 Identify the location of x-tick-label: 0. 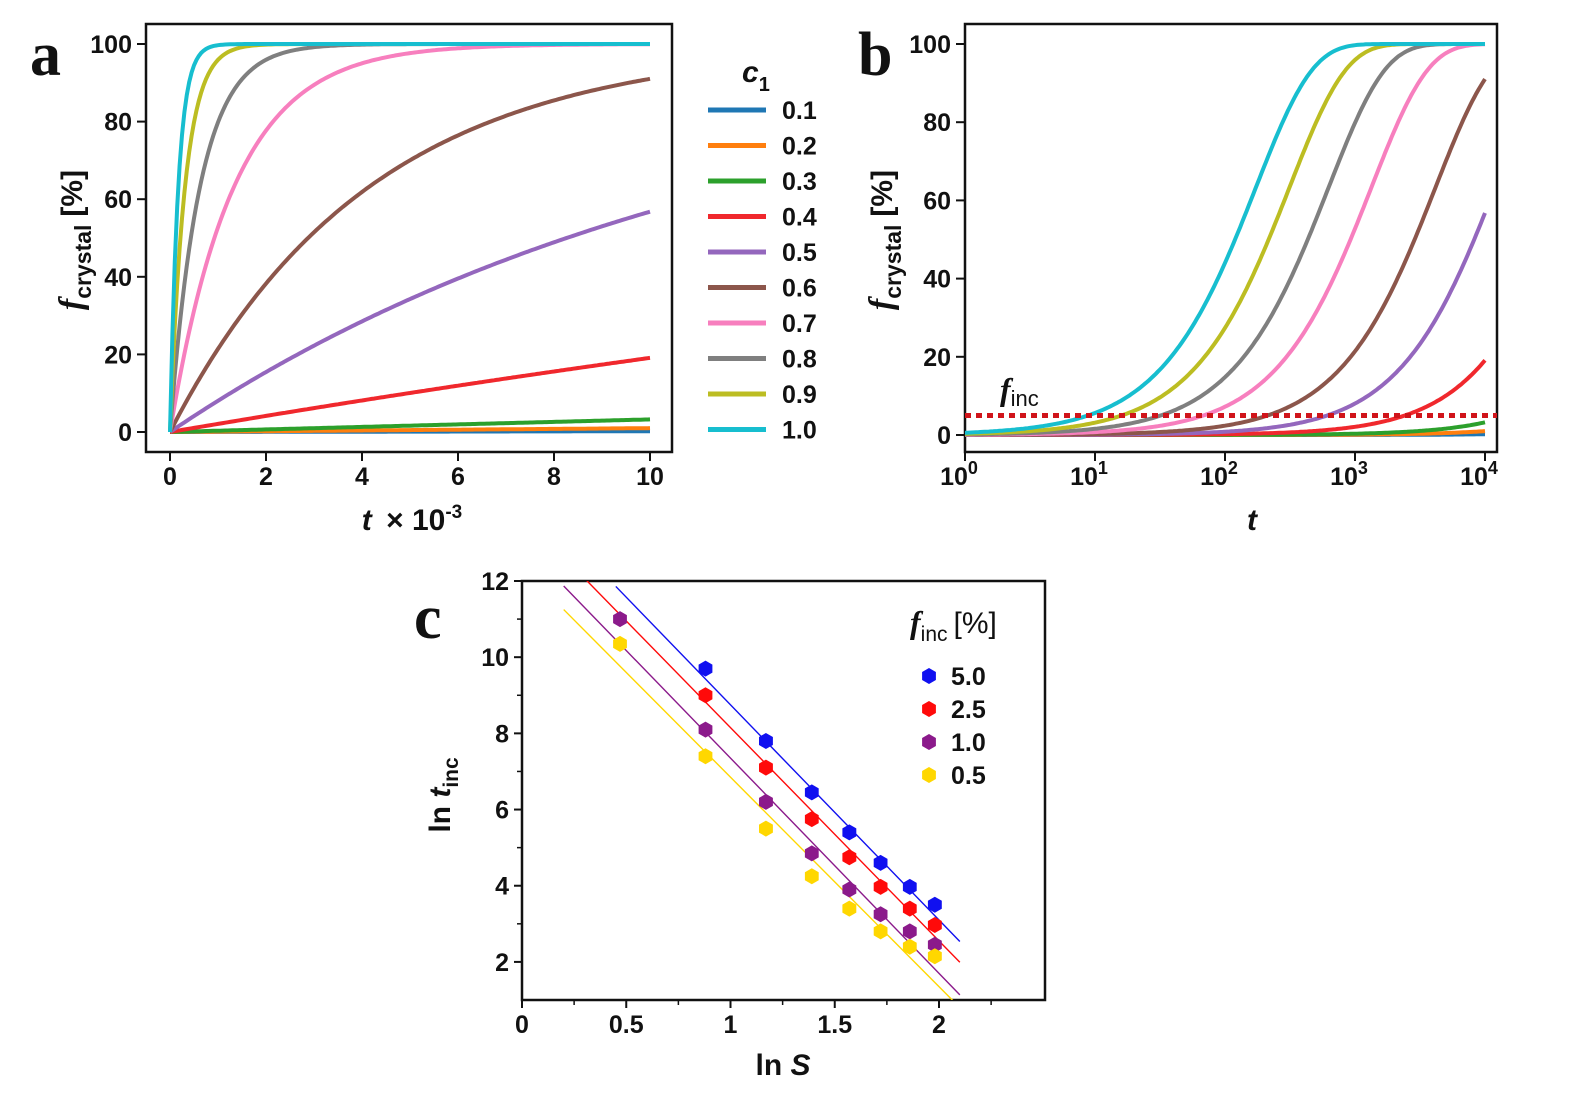
(170, 477).